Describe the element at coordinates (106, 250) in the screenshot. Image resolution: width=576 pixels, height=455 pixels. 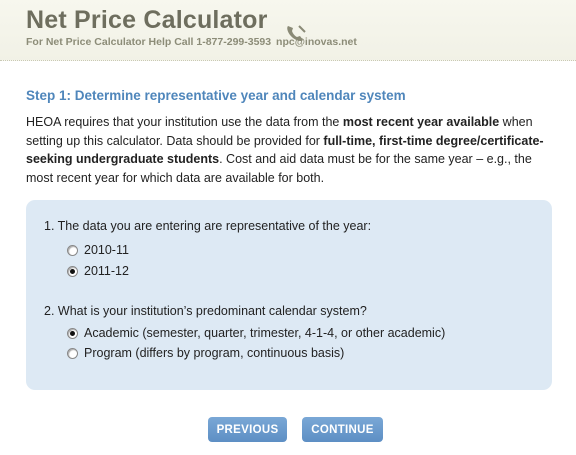
I see `option-label: 2010-11` at that location.